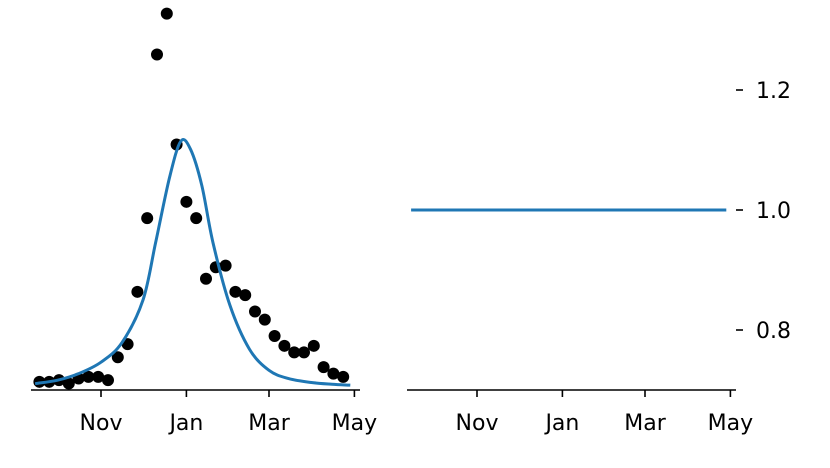 This screenshot has height=468, width=830. I want to click on right-y-ticks: 1.2 1.0 0.8, so click(763, 211).